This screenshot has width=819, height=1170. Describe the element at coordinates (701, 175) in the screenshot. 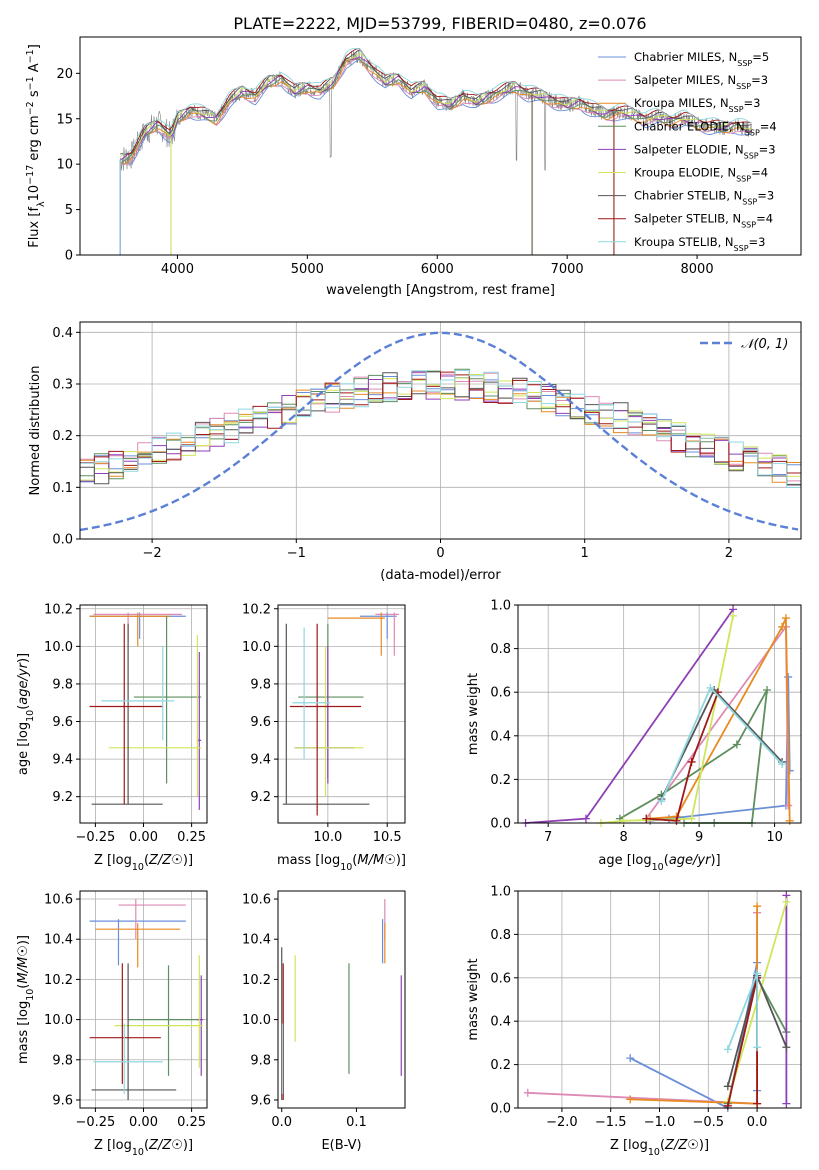

I see `legend-label: Kroupa ELODIE, NSSP=4` at that location.